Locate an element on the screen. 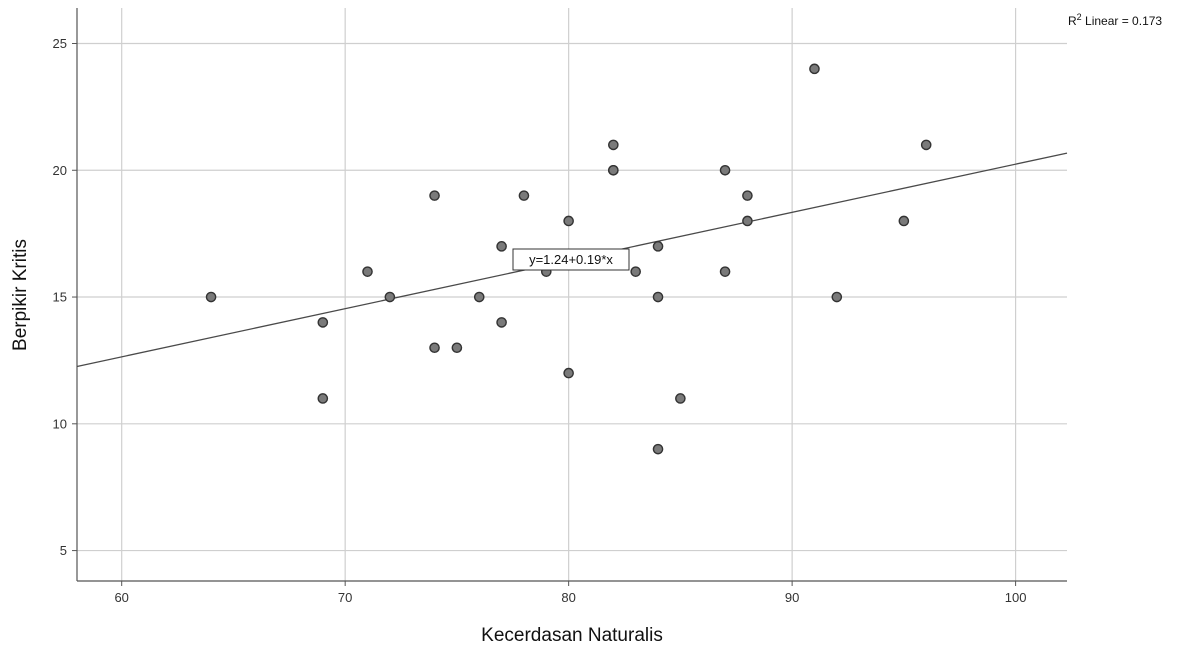 This screenshot has height=646, width=1196. x-tick-label-60: 60 is located at coordinates (121, 597).